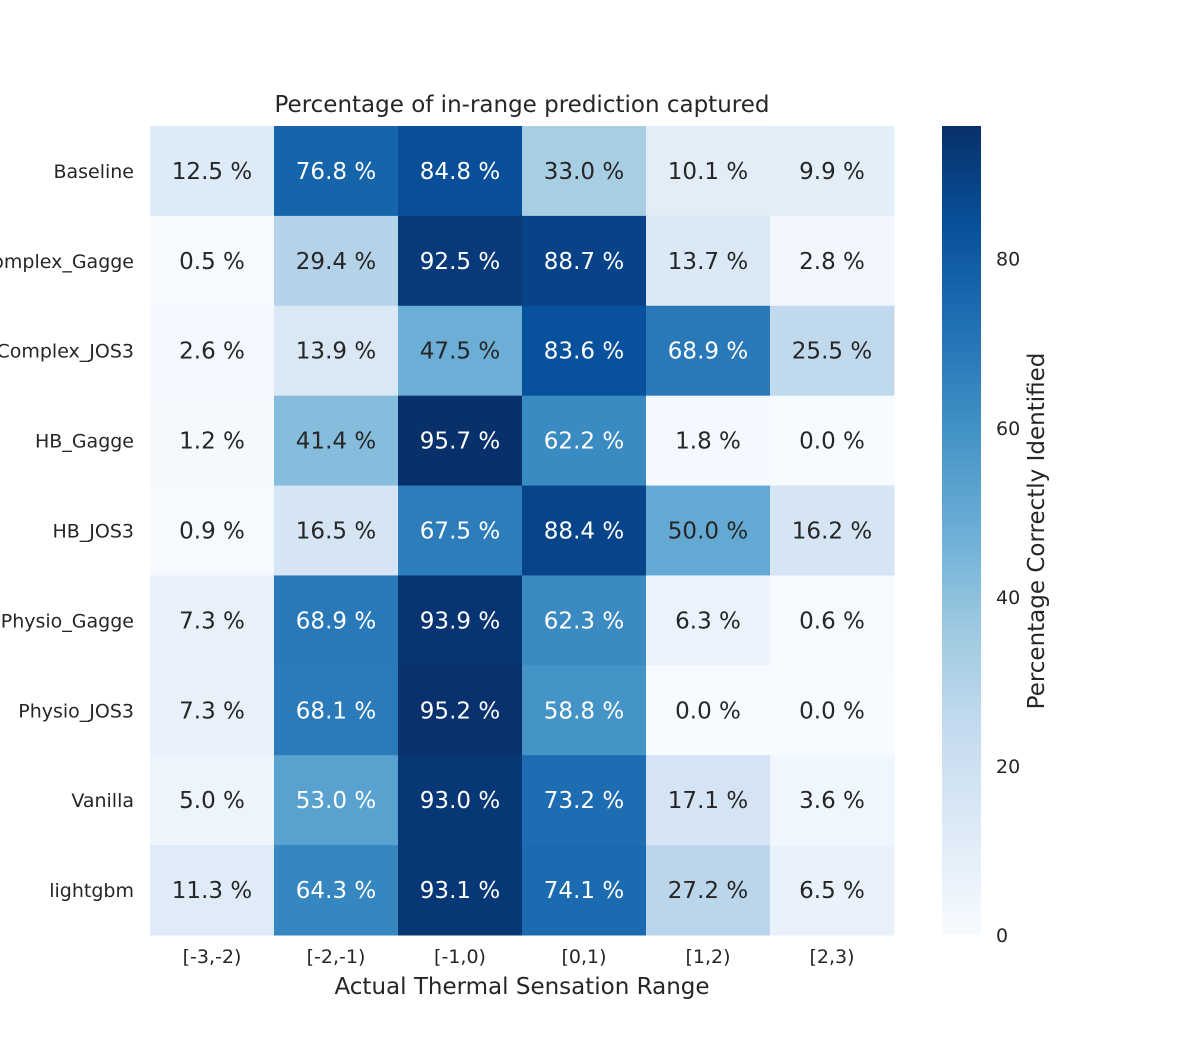 Image resolution: width=1200 pixels, height=1050 pixels. I want to click on cell-value-label: 9.9 %, so click(832, 172).